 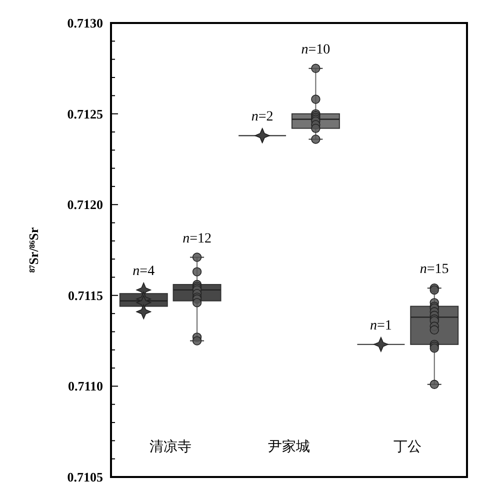 I want to click on y-tick-label: 0.7120, so click(x=85, y=204).